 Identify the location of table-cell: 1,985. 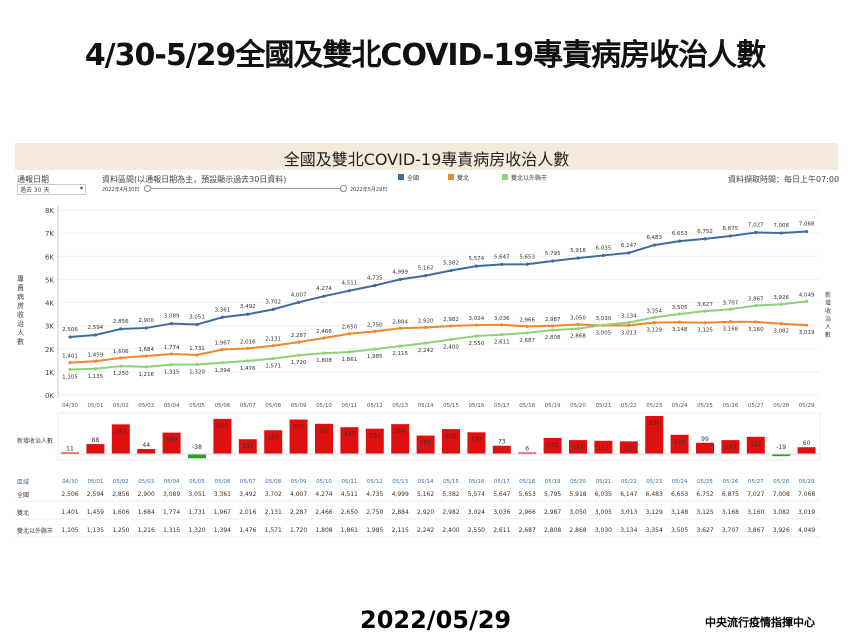
(374, 530).